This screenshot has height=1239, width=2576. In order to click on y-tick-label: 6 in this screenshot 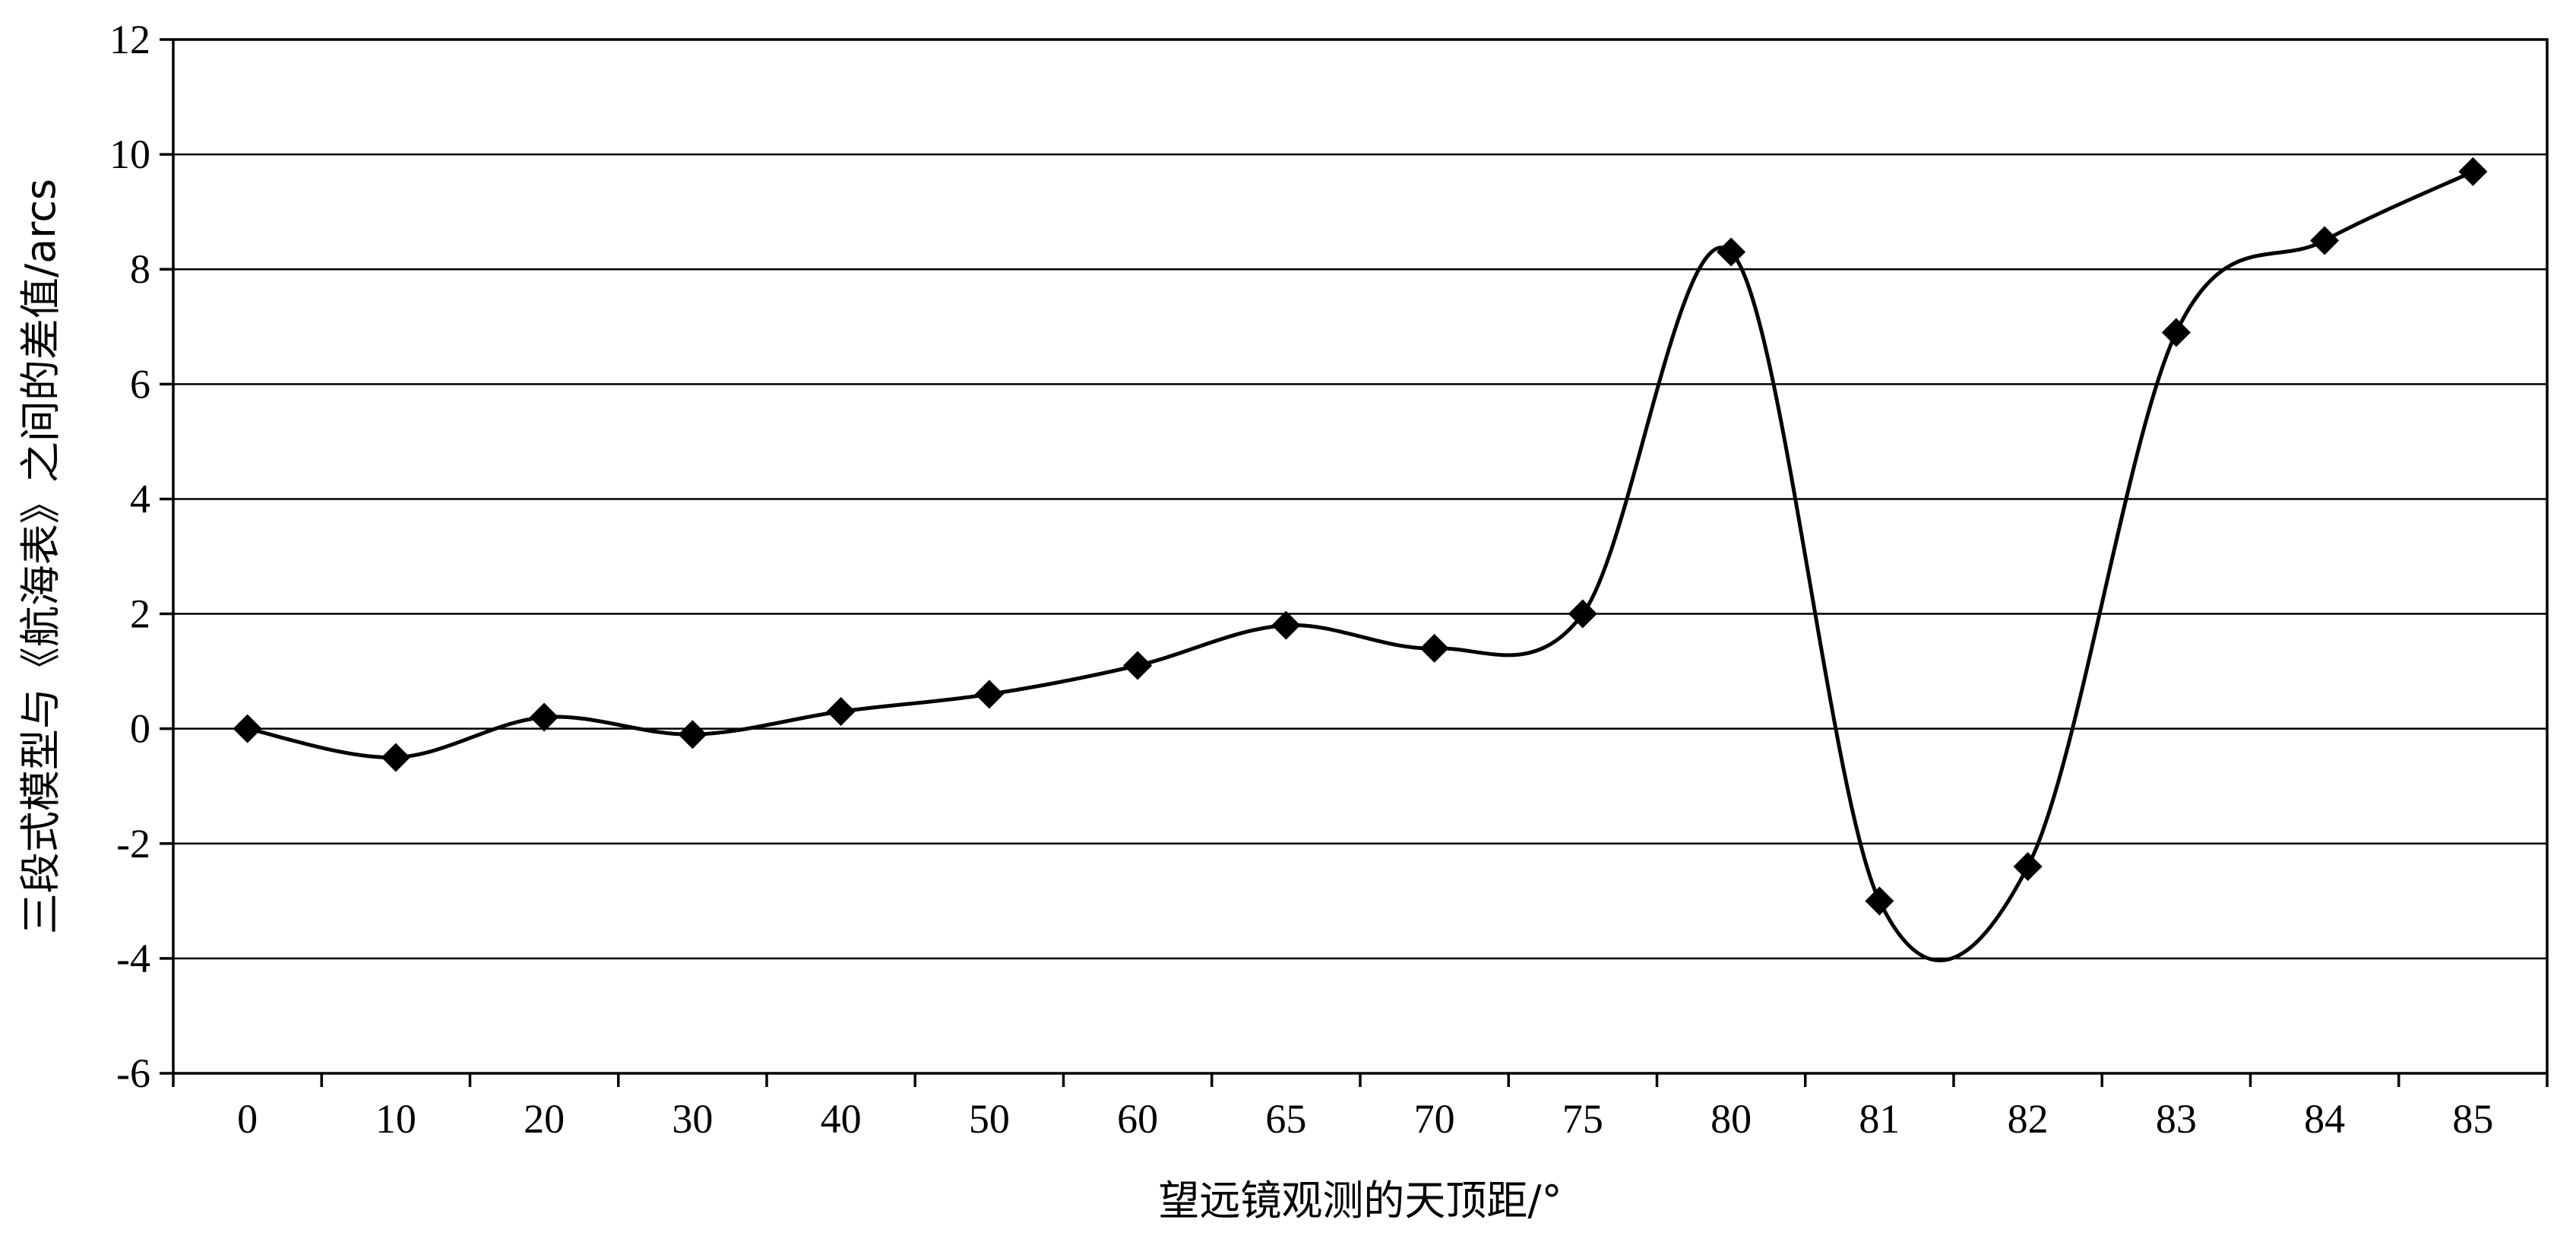, I will do `click(140, 384)`.